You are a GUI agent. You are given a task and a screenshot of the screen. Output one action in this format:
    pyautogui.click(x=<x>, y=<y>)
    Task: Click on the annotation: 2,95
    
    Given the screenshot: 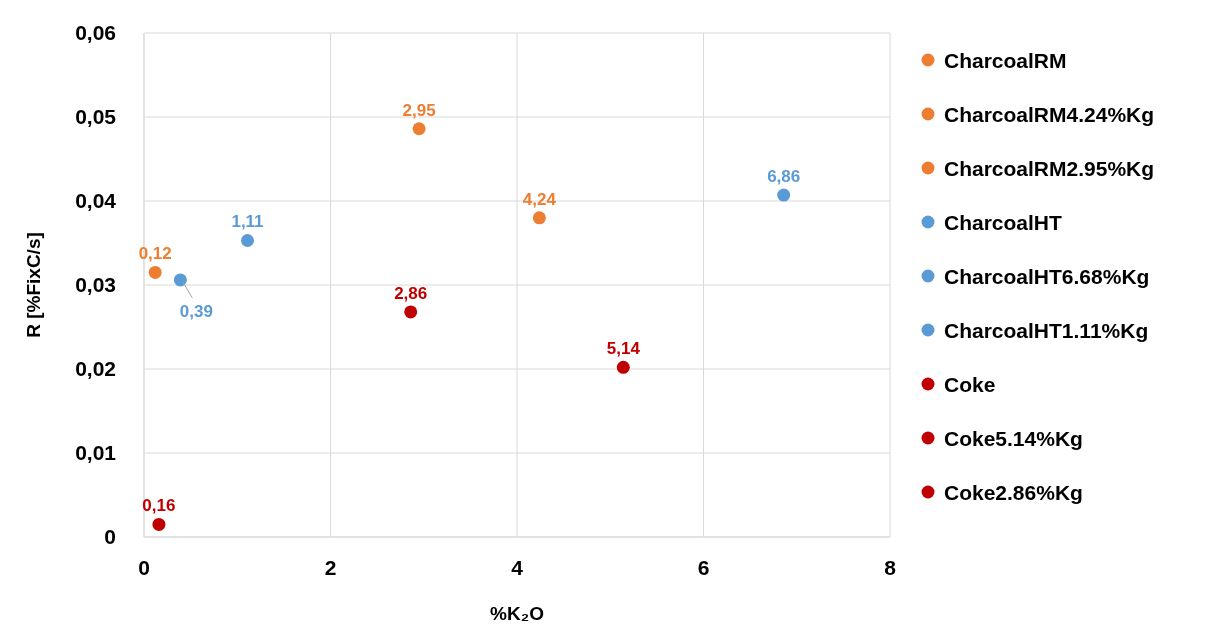 What is the action you would take?
    pyautogui.click(x=419, y=110)
    